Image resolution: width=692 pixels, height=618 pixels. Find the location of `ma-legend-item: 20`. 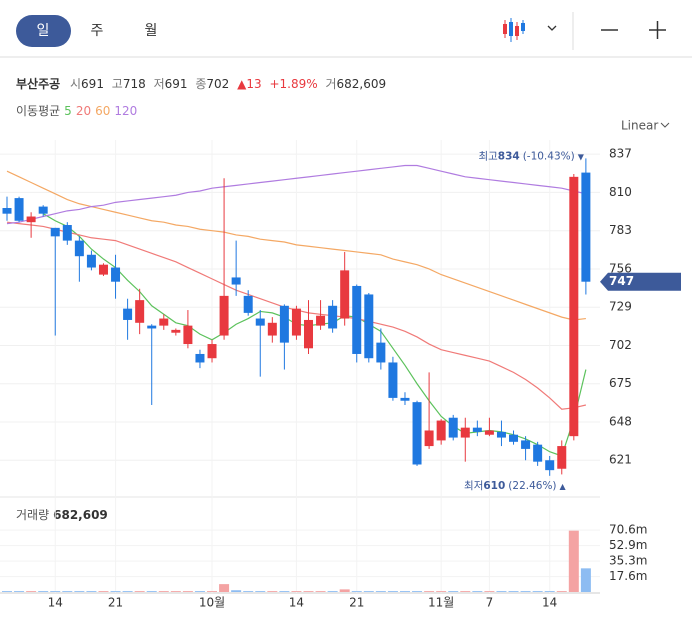

ma-legend-item: 20 is located at coordinates (83, 111).